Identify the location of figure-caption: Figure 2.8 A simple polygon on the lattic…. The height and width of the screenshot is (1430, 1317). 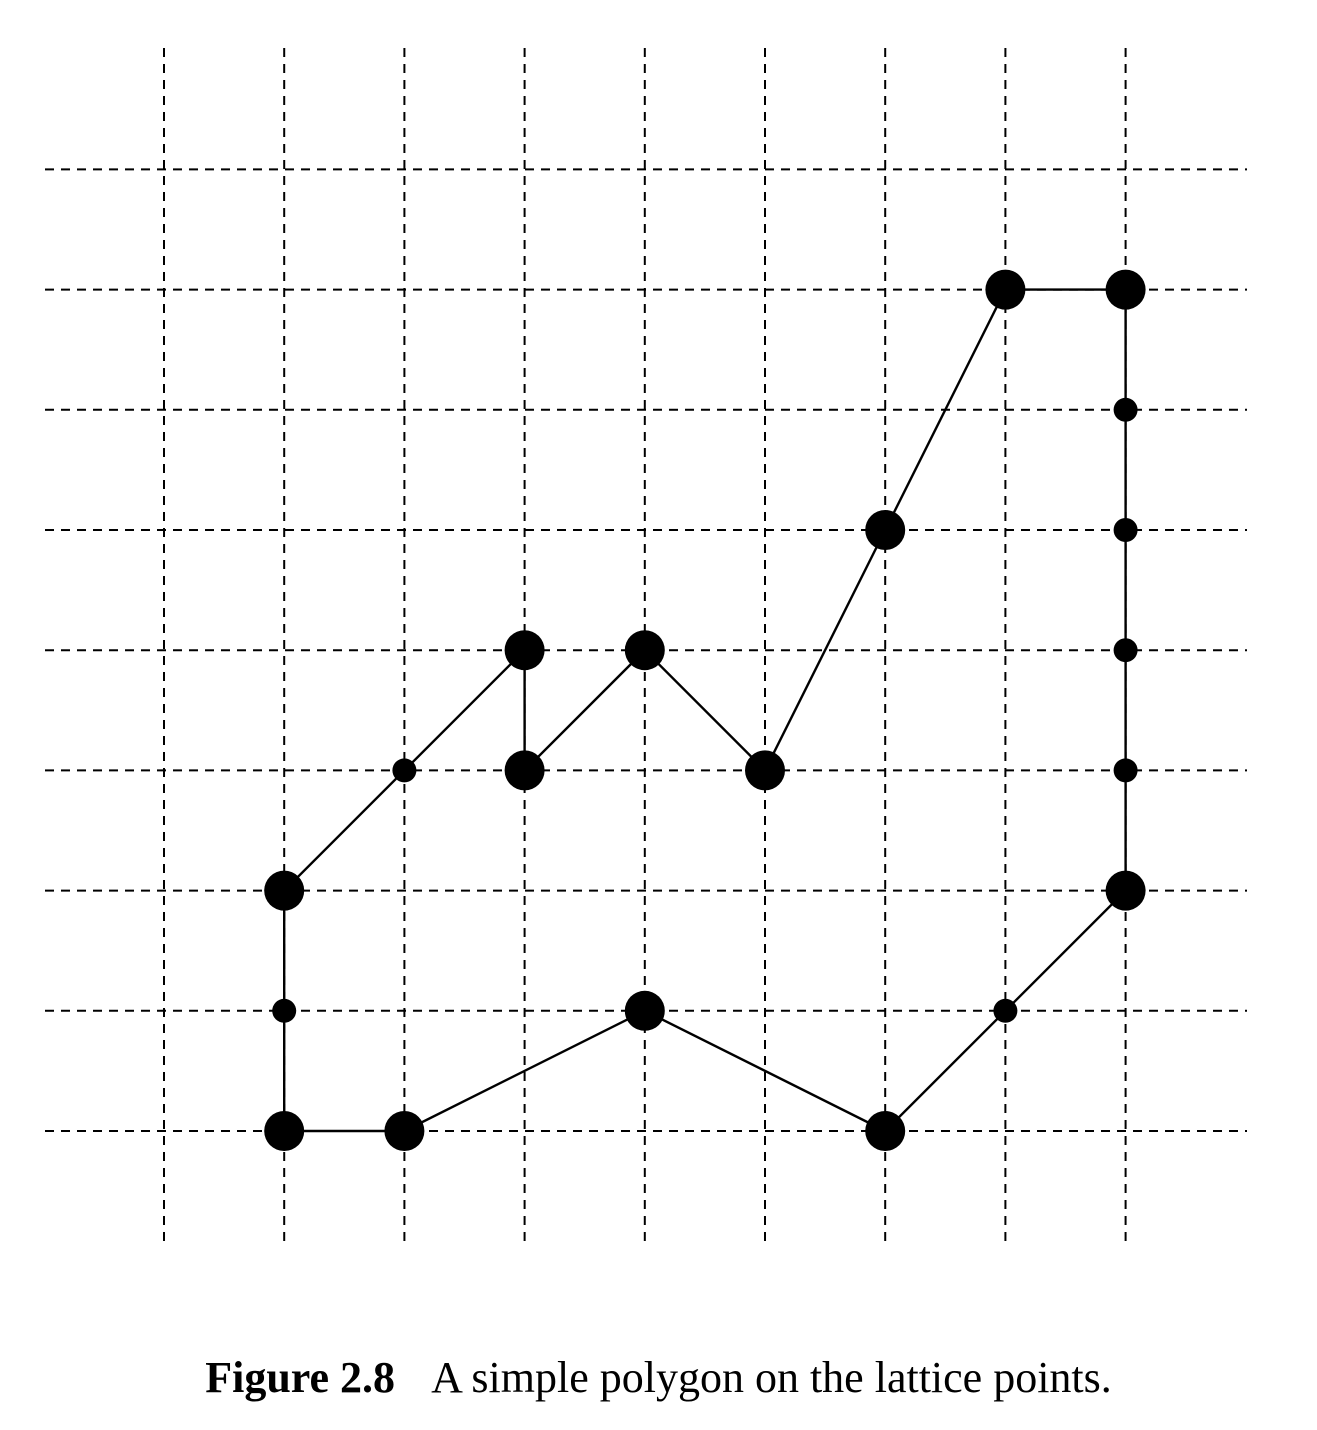
(658, 1377).